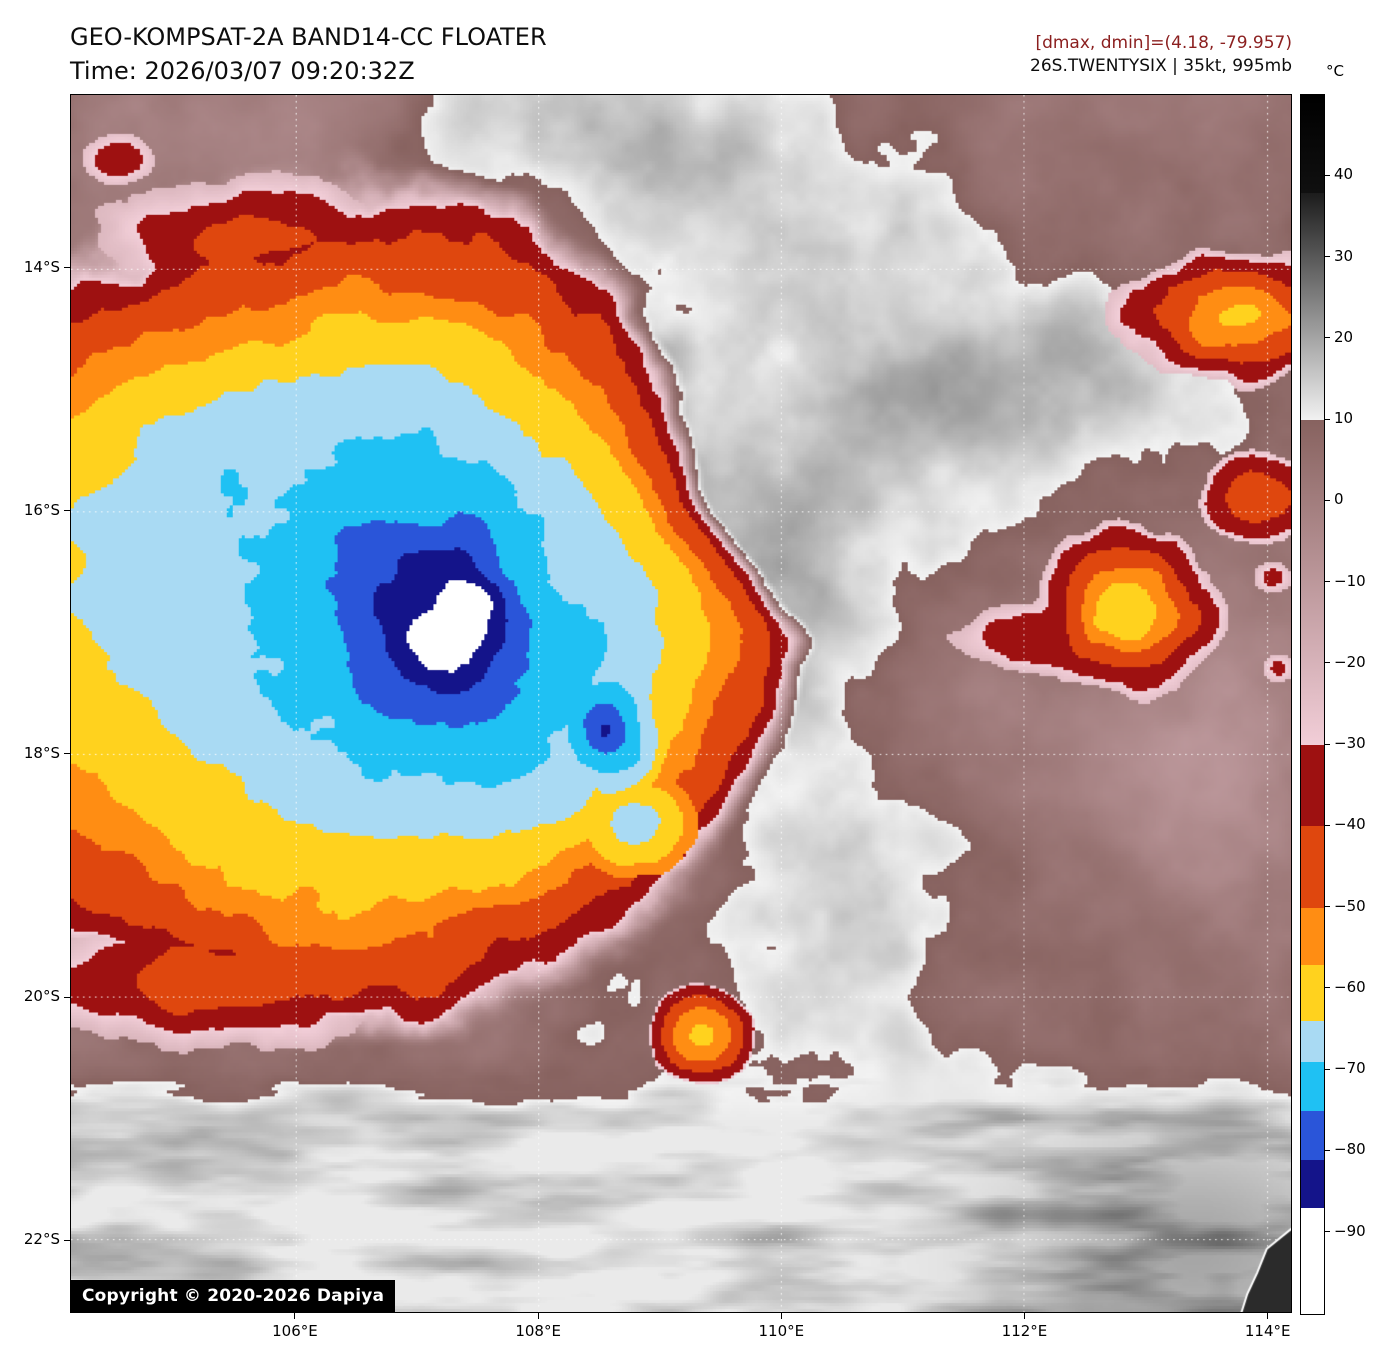  Describe the element at coordinates (41, 996) in the screenshot. I see `lat-tick-label: 20°S` at that location.